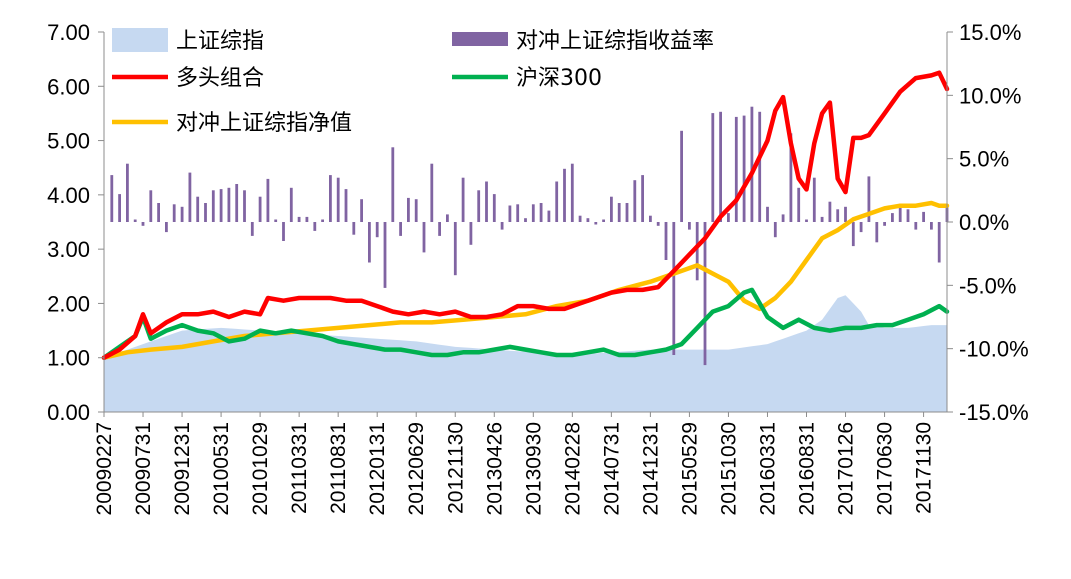 The width and height of the screenshot is (1071, 579). Describe the element at coordinates (994, 349) in the screenshot. I see `right-tick-label: -10.0%` at that location.